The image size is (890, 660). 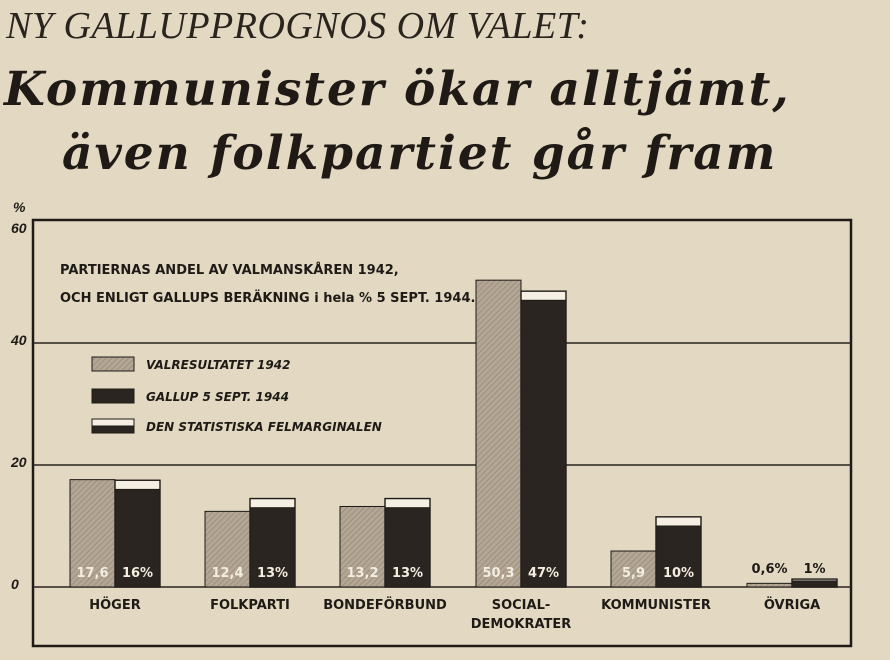 I want to click on category-label-0: HÖGER, so click(x=115, y=605).